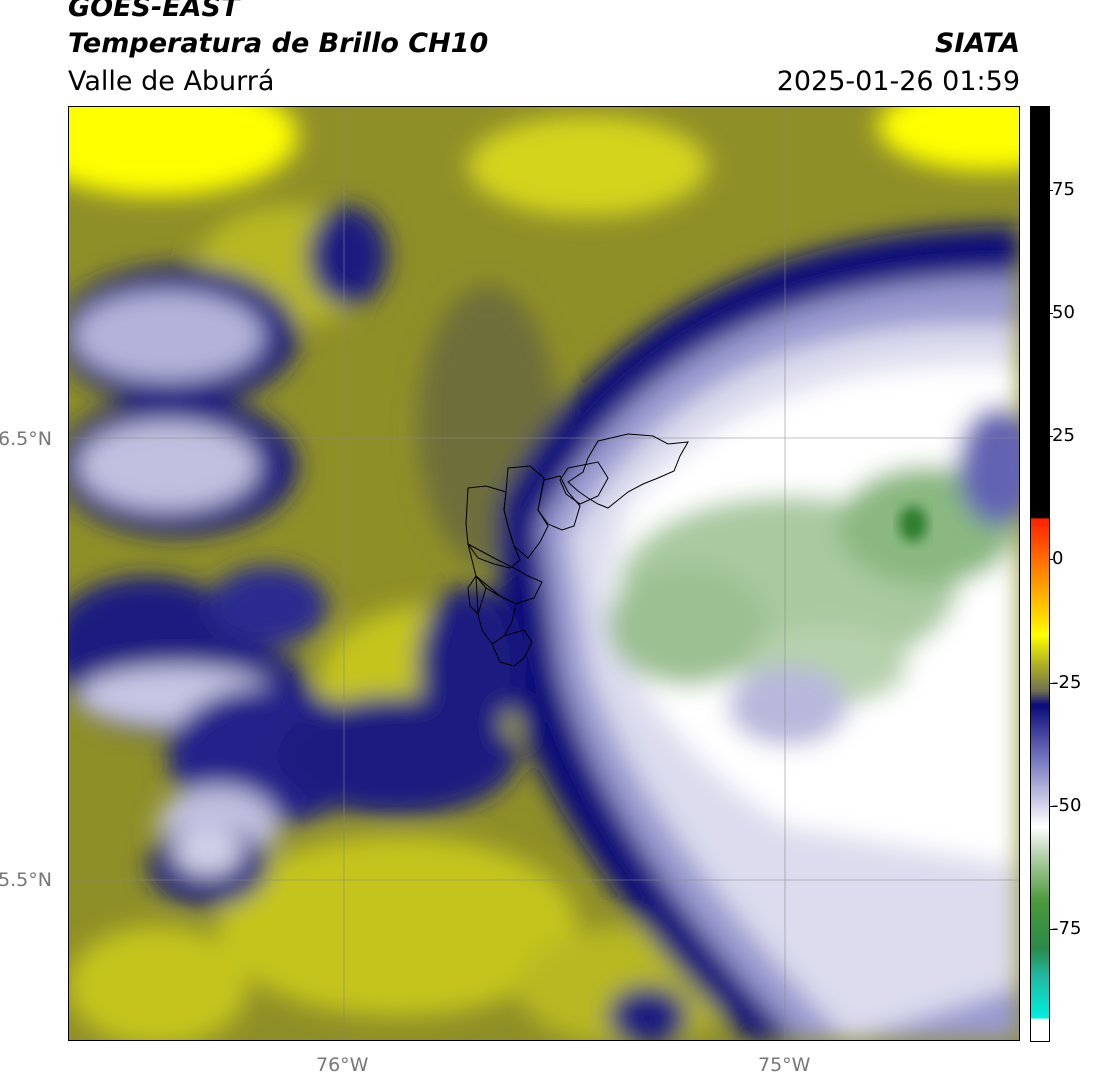  I want to click on colorbar-tick: 75, so click(1062, 189).